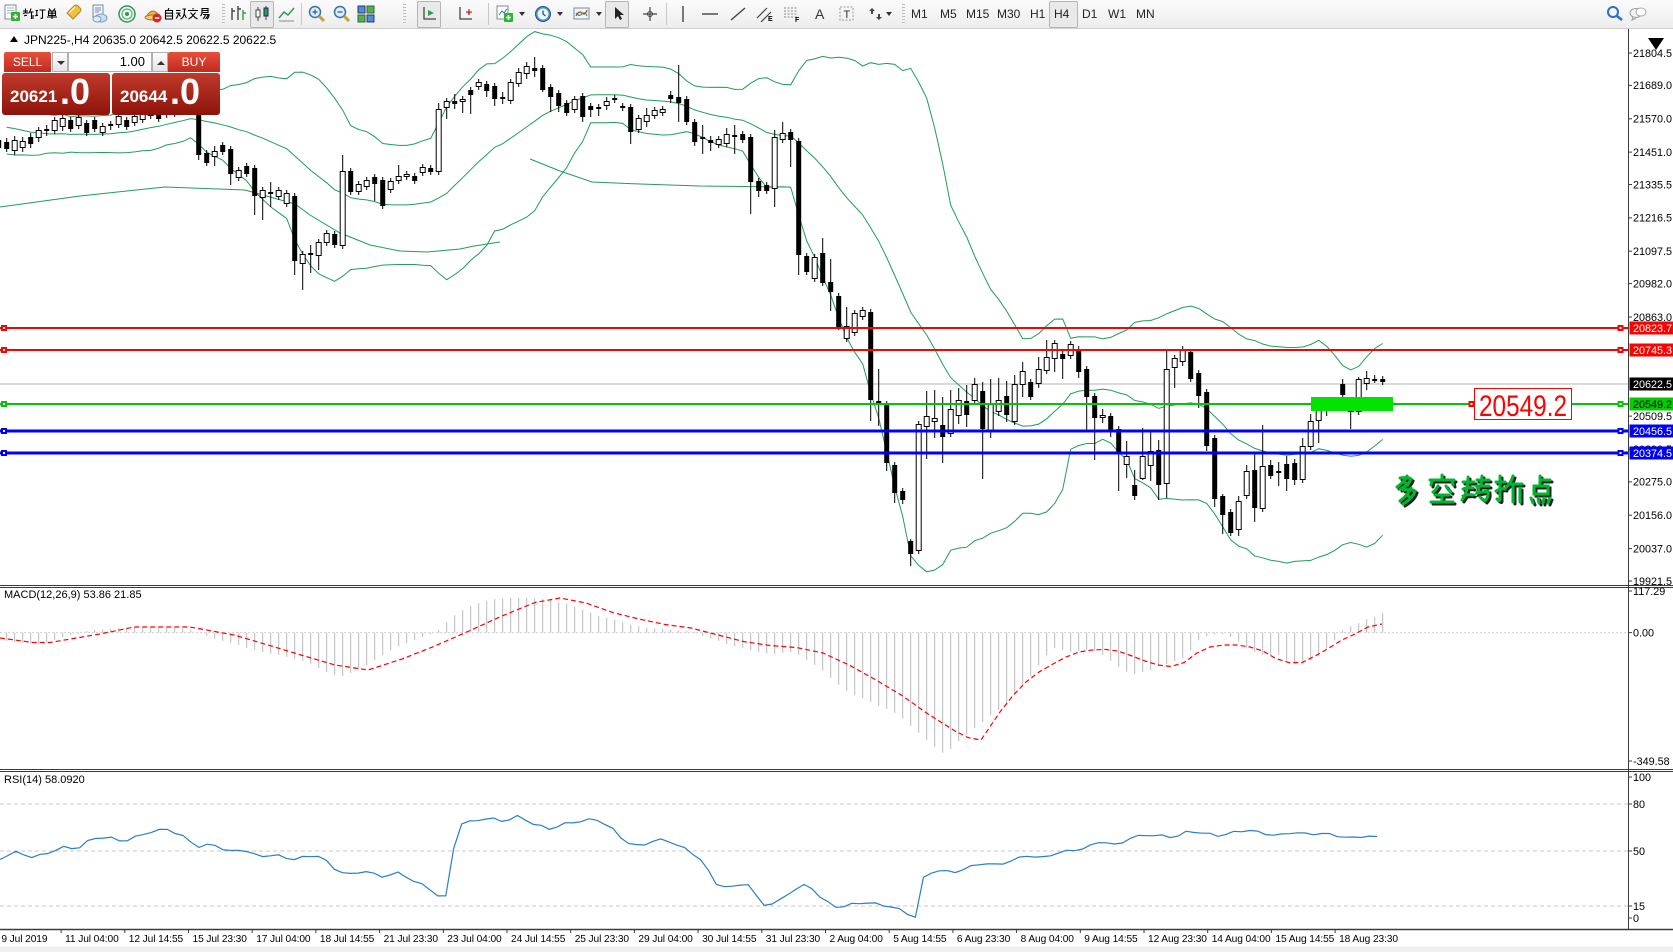 The image size is (1673, 952). What do you see at coordinates (1652, 417) in the screenshot?
I see `svg-text: 20509.5` at bounding box center [1652, 417].